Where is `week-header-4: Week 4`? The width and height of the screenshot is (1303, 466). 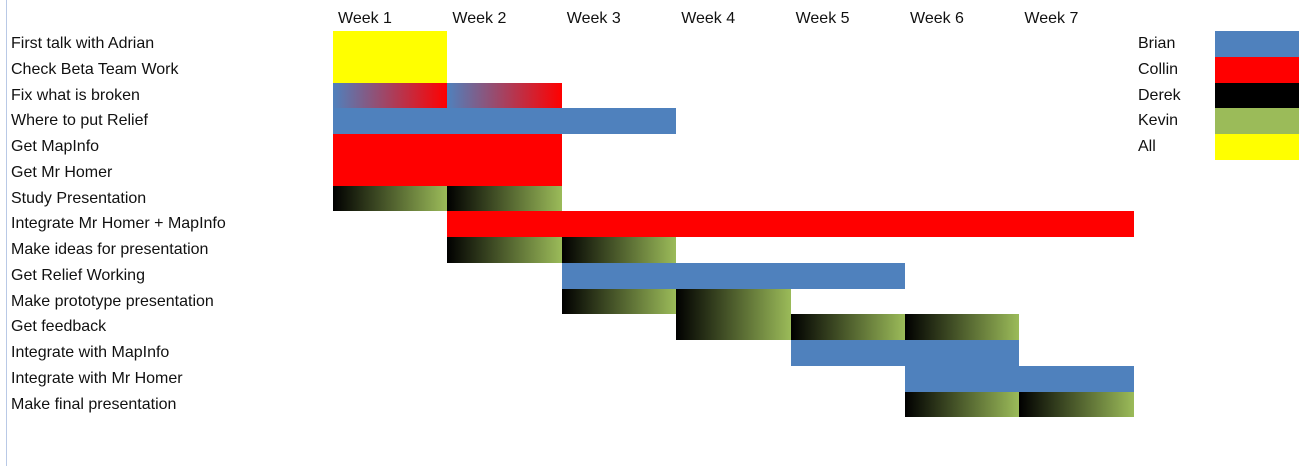 week-header-4: Week 4 is located at coordinates (708, 18).